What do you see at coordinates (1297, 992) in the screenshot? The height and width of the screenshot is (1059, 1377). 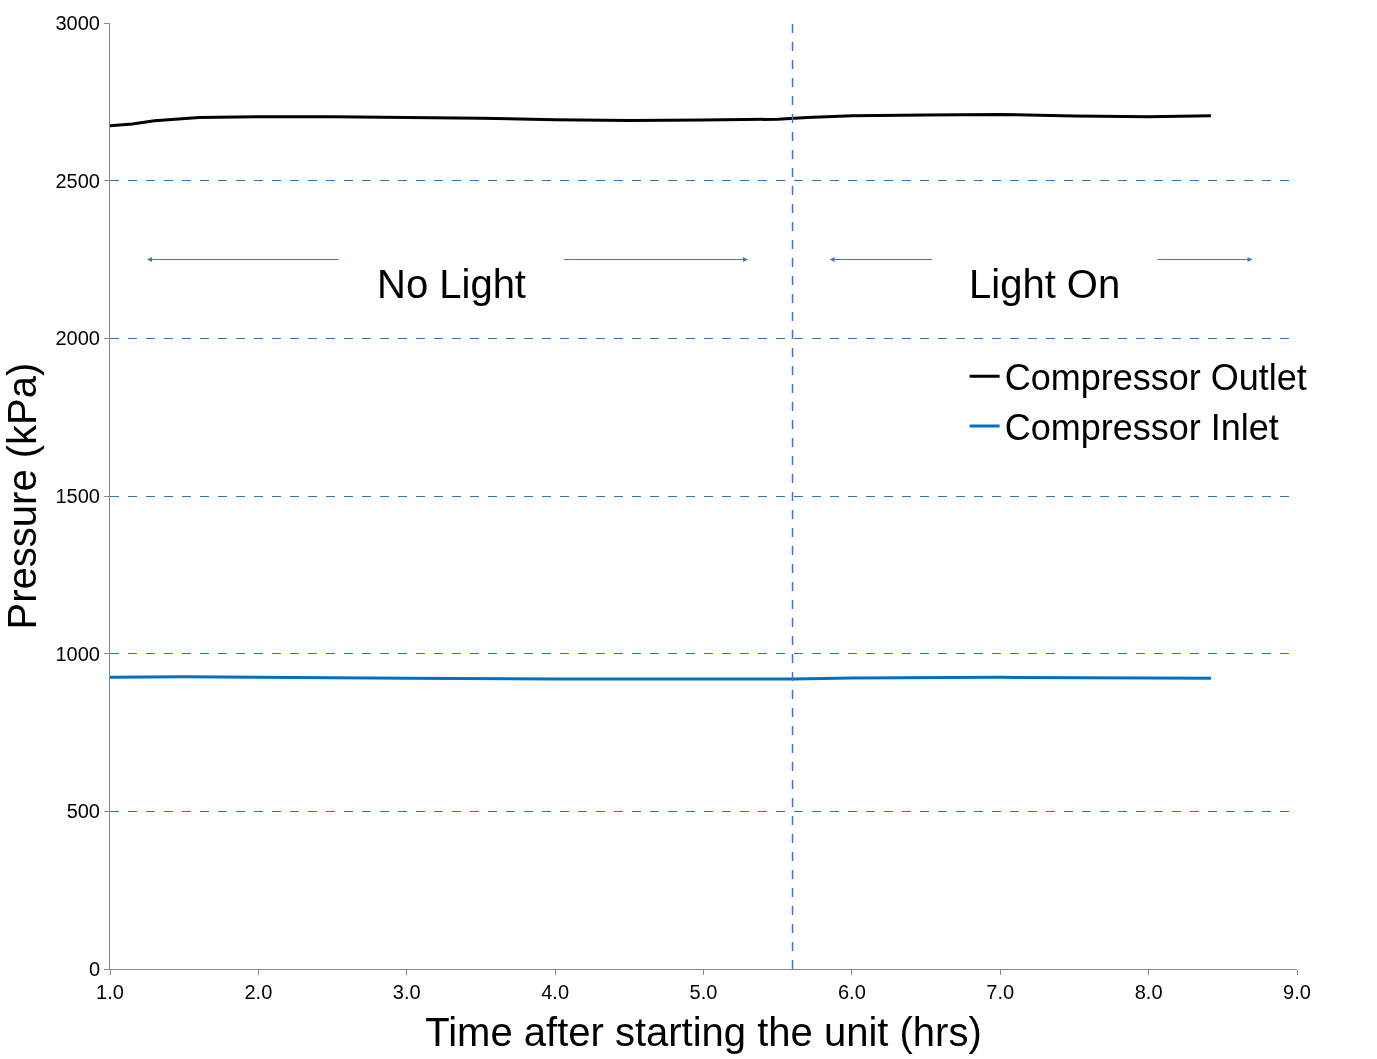 I see `x-tick-label: 9.0` at bounding box center [1297, 992].